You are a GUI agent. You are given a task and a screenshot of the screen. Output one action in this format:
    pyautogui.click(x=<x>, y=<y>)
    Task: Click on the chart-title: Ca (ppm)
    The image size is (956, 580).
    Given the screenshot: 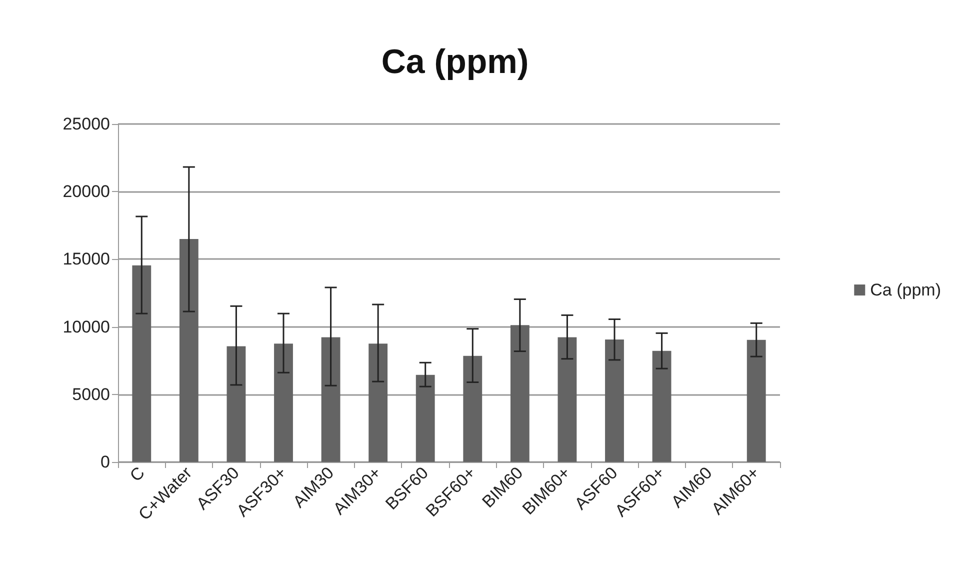 What is the action you would take?
    pyautogui.click(x=455, y=62)
    